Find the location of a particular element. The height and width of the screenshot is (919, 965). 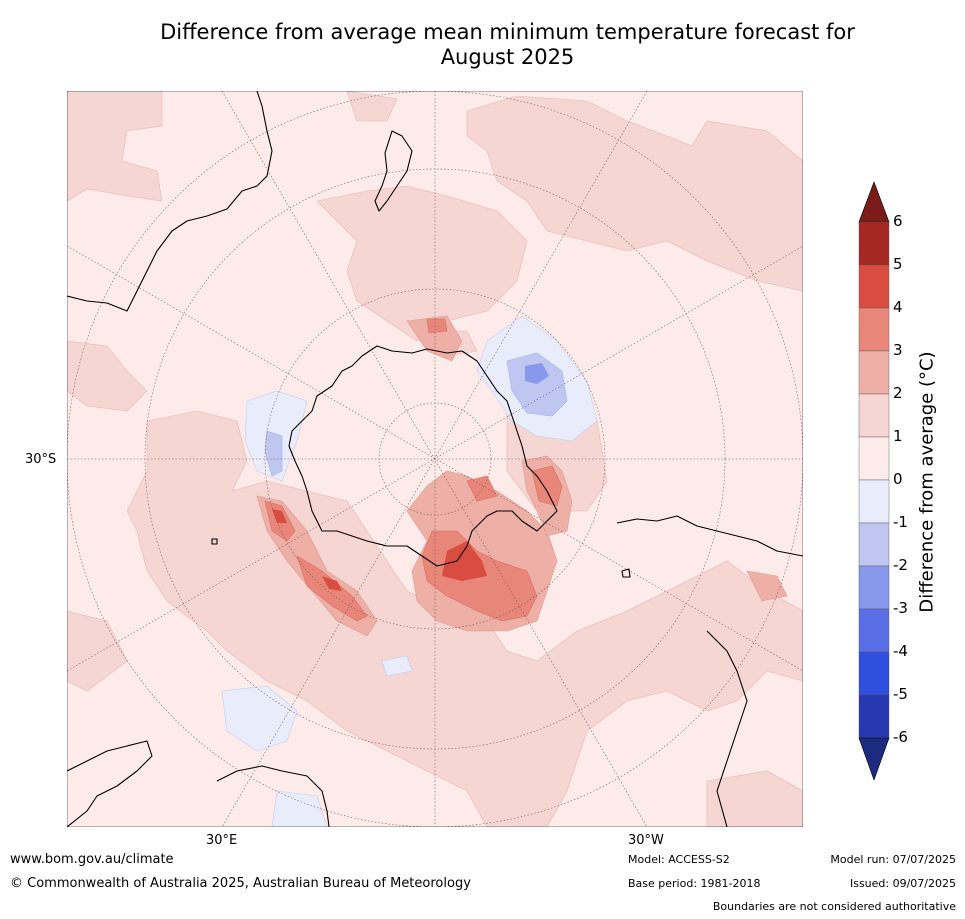

colorbar-tick-label: -3 is located at coordinates (900, 608).